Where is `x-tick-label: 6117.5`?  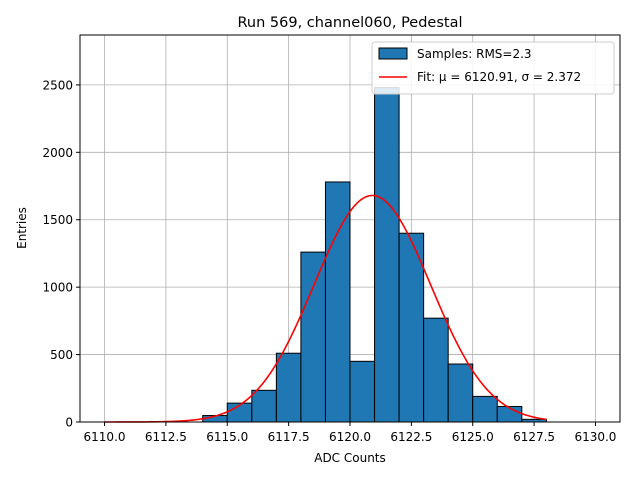 x-tick-label: 6117.5 is located at coordinates (289, 437).